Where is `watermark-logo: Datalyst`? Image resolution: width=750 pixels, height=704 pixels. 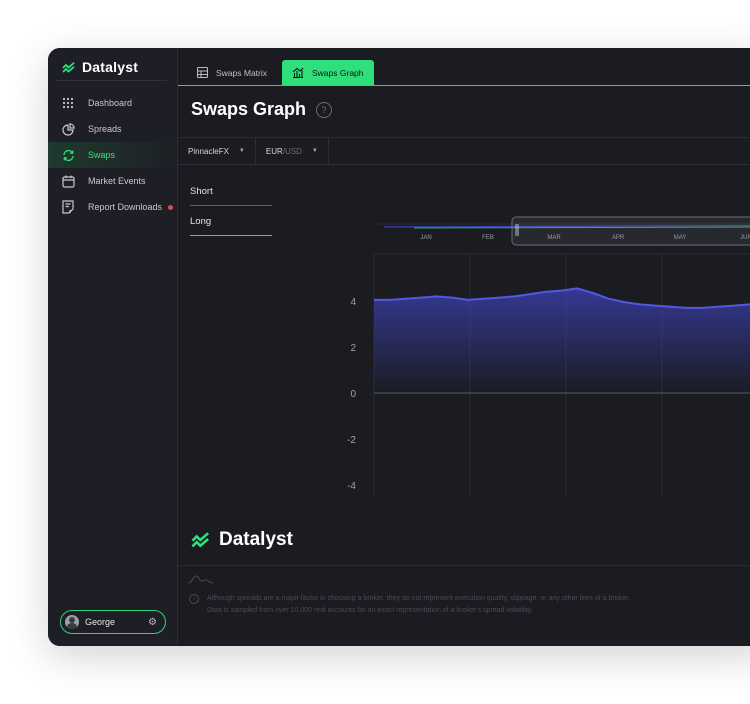 watermark-logo: Datalyst is located at coordinates (242, 540).